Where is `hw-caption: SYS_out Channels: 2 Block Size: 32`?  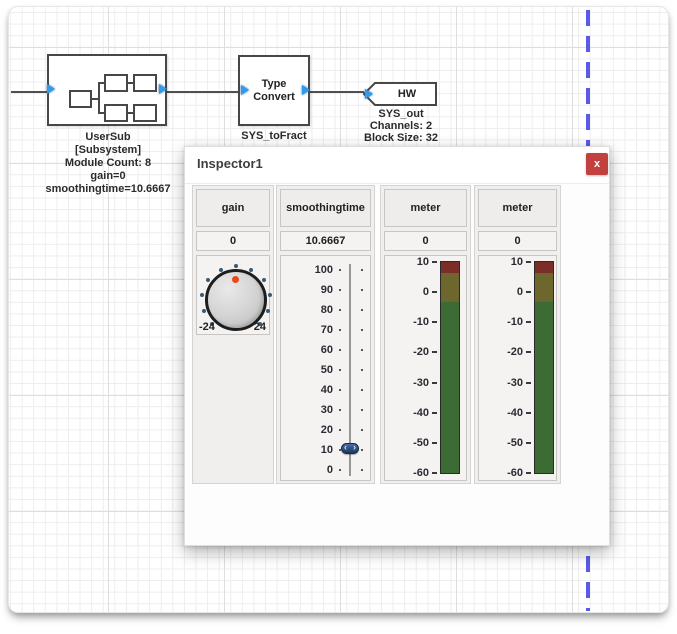 hw-caption: SYS_out Channels: 2 Block Size: 32 is located at coordinates (401, 126).